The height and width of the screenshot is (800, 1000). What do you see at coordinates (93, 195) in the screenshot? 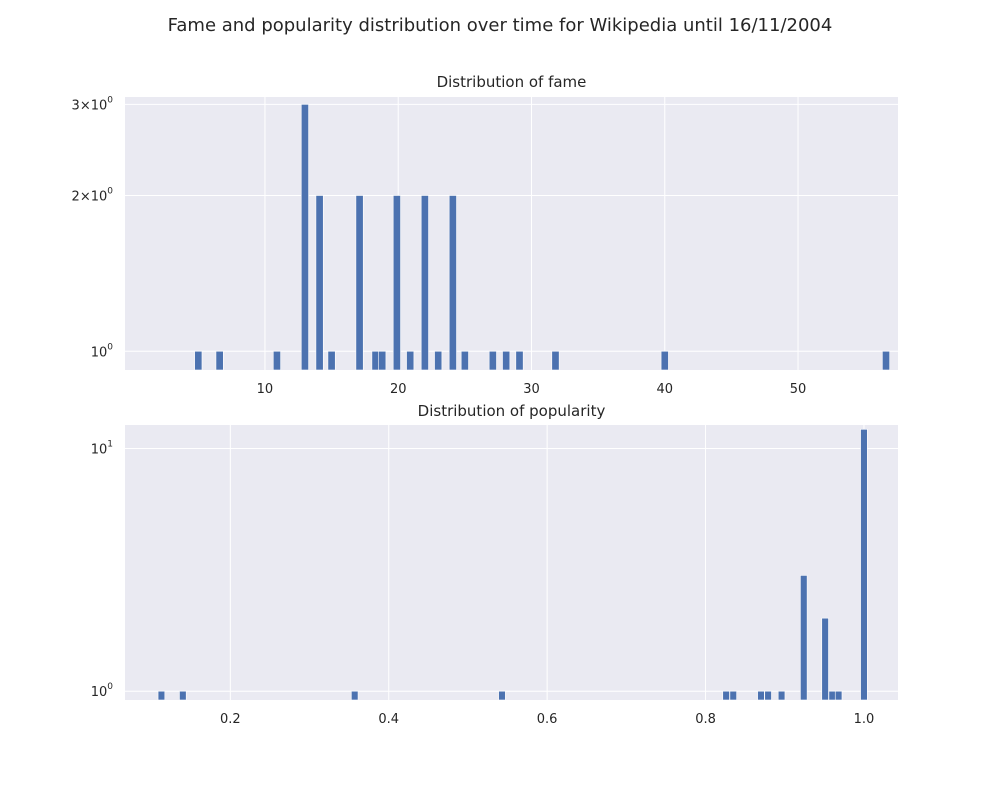
I see `y-tick-label: 2×100` at bounding box center [93, 195].